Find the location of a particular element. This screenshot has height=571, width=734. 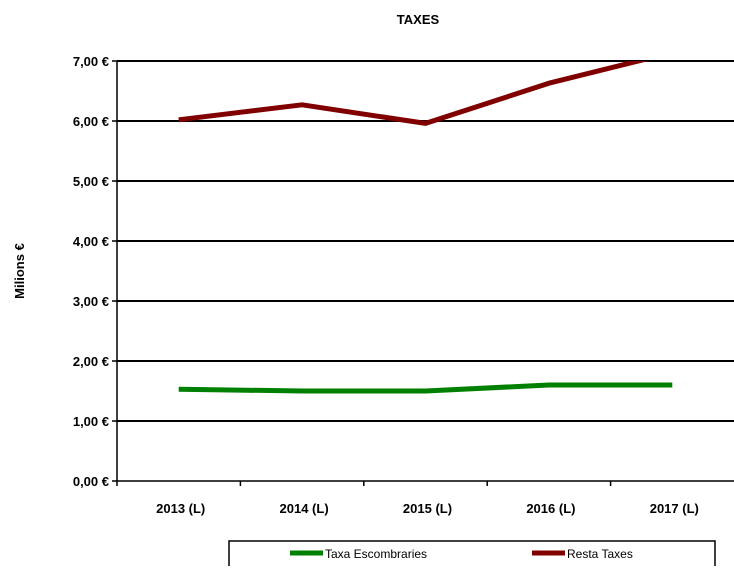

x-tick-labels: 2013 (L) 2014 (L) 2015 (L) 2016 (L) 2017 (L) is located at coordinates (427, 508).